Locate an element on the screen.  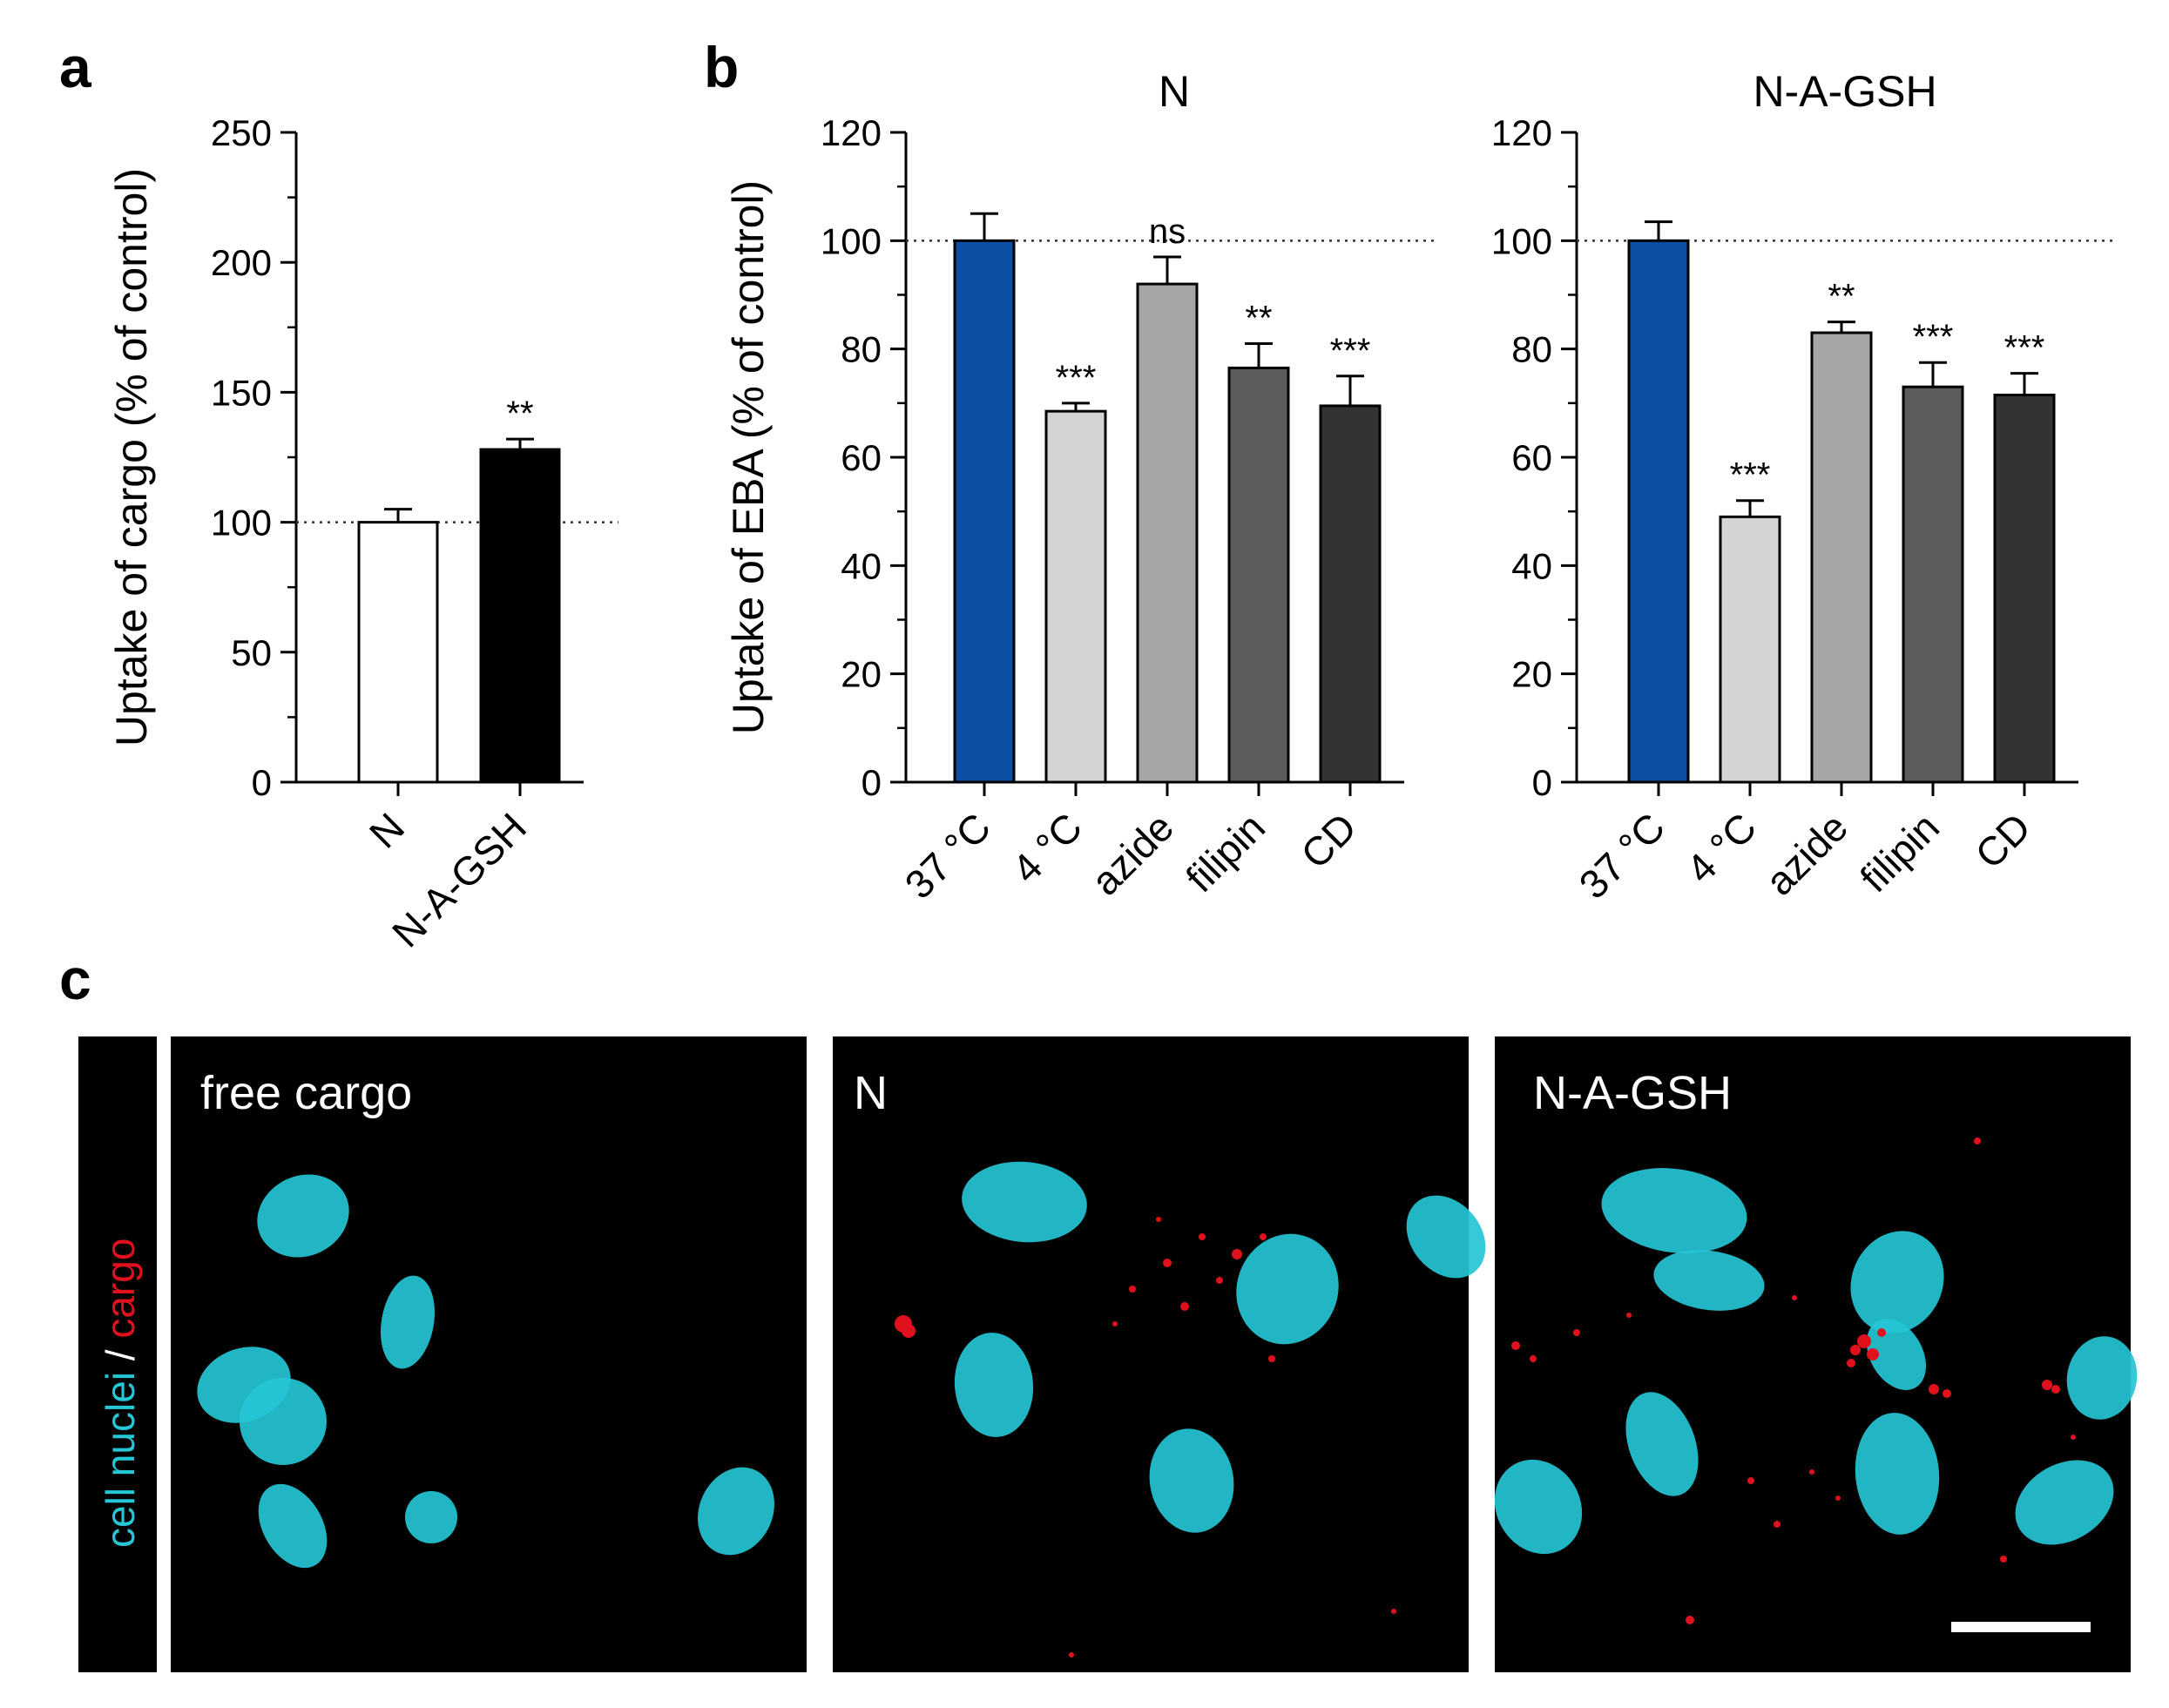
bar-n-a-gsh is located at coordinates (520, 616).